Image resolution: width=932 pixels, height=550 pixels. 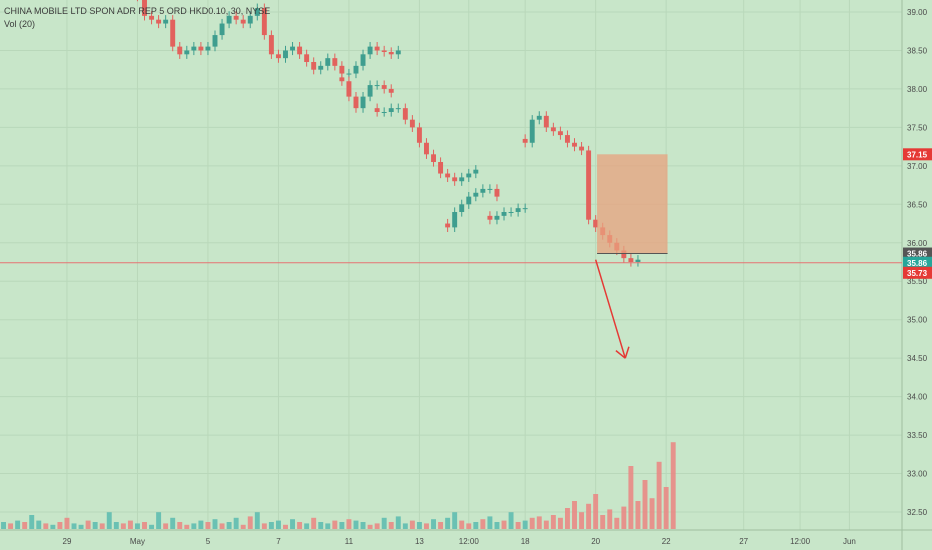 I want to click on x-tick-label: Jun, so click(x=849, y=541).